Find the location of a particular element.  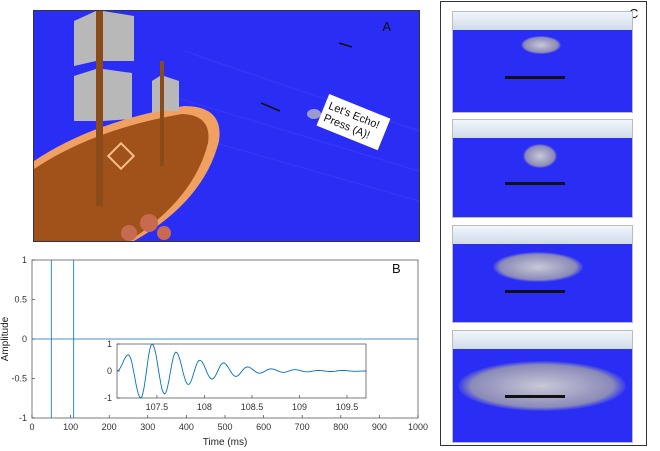

x-tick-label: 108 is located at coordinates (204, 407).